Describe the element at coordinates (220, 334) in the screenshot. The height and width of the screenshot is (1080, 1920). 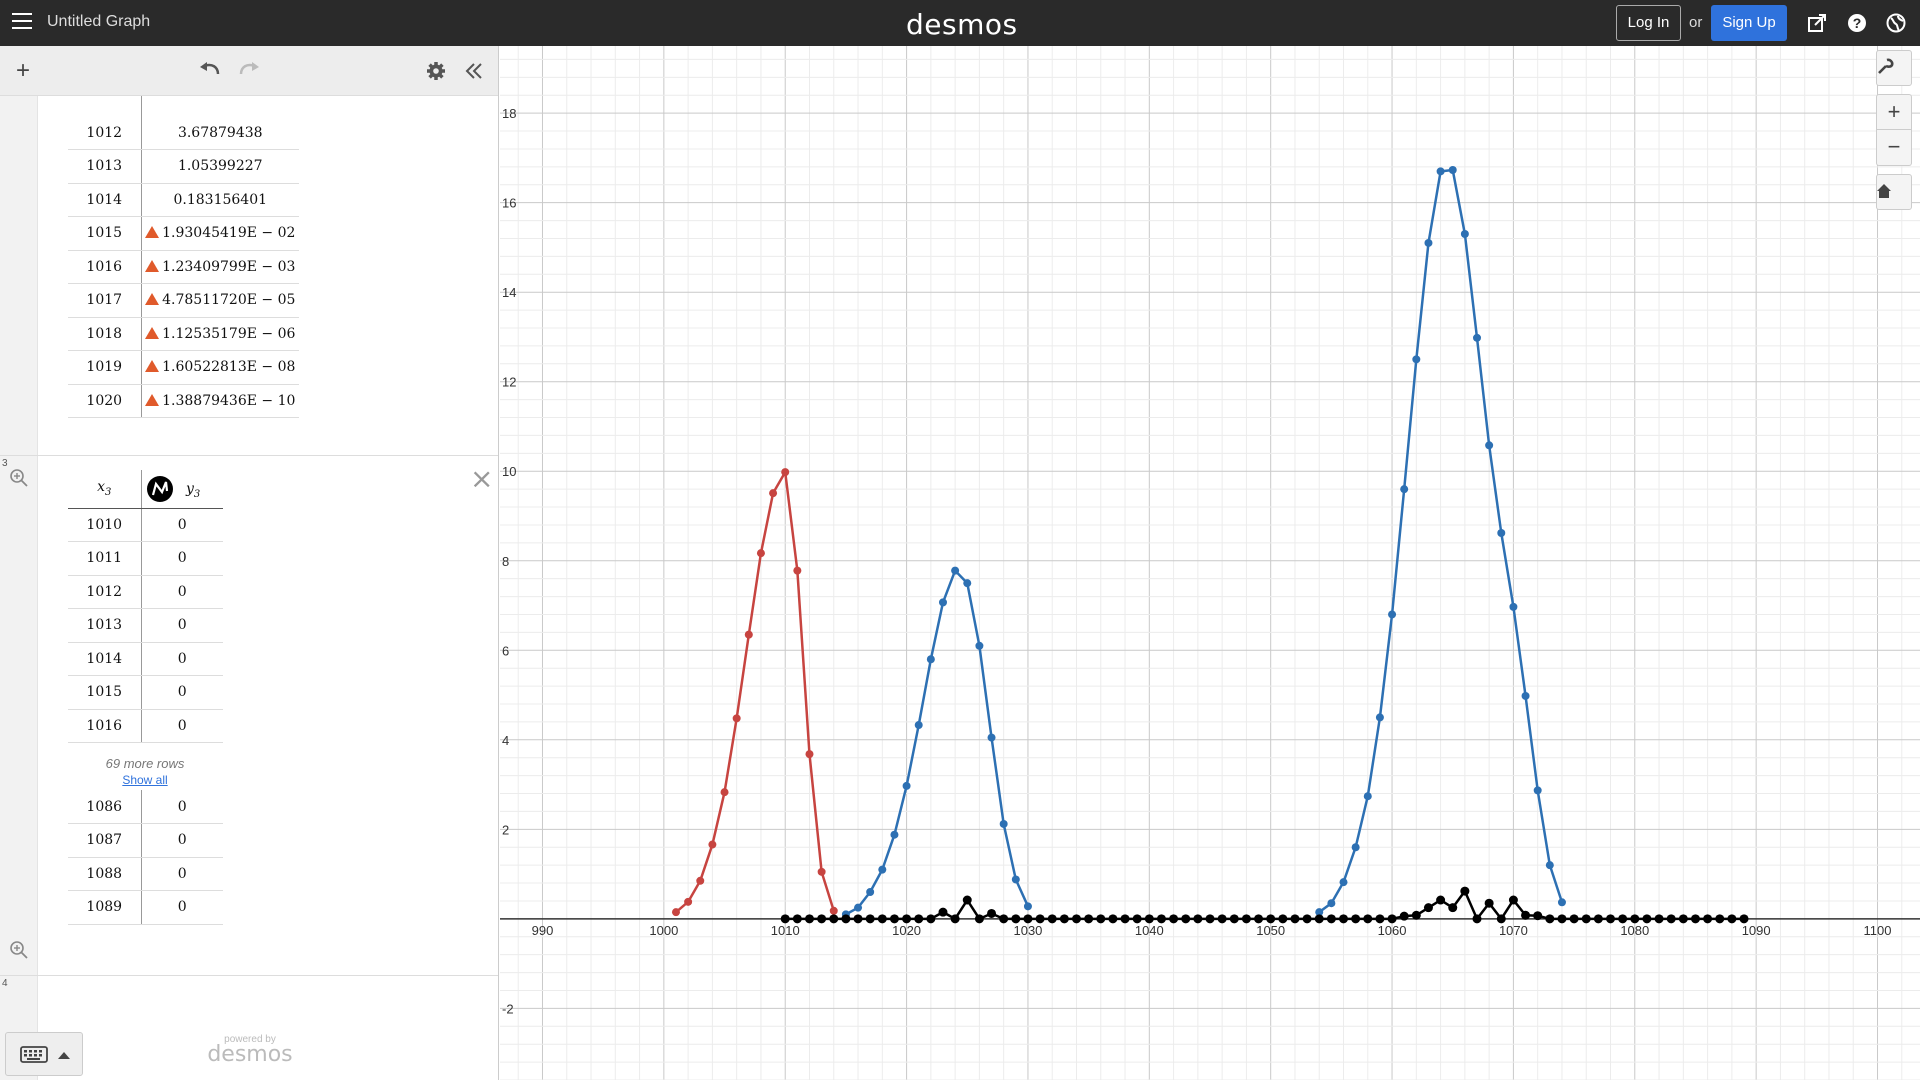
I see `table-cell-y: 1.12535179E − 06` at that location.